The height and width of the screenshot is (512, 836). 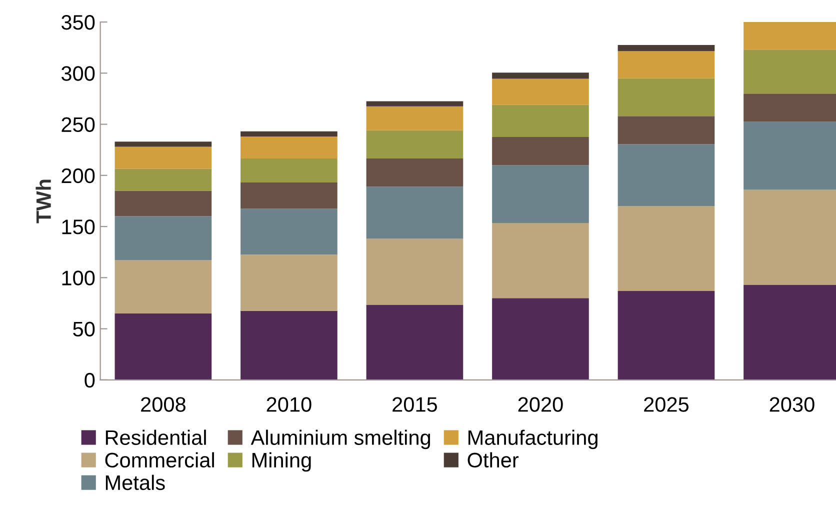 I want to click on y-axis-title: TWh, so click(x=43, y=202).